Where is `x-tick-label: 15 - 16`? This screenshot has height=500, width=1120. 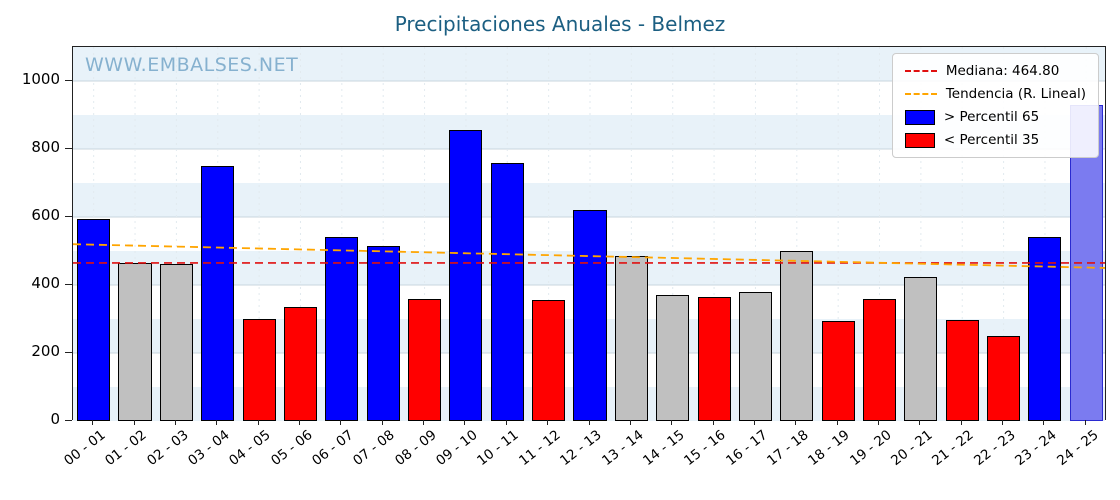
x-tick-label: 15 - 16 is located at coordinates (705, 448).